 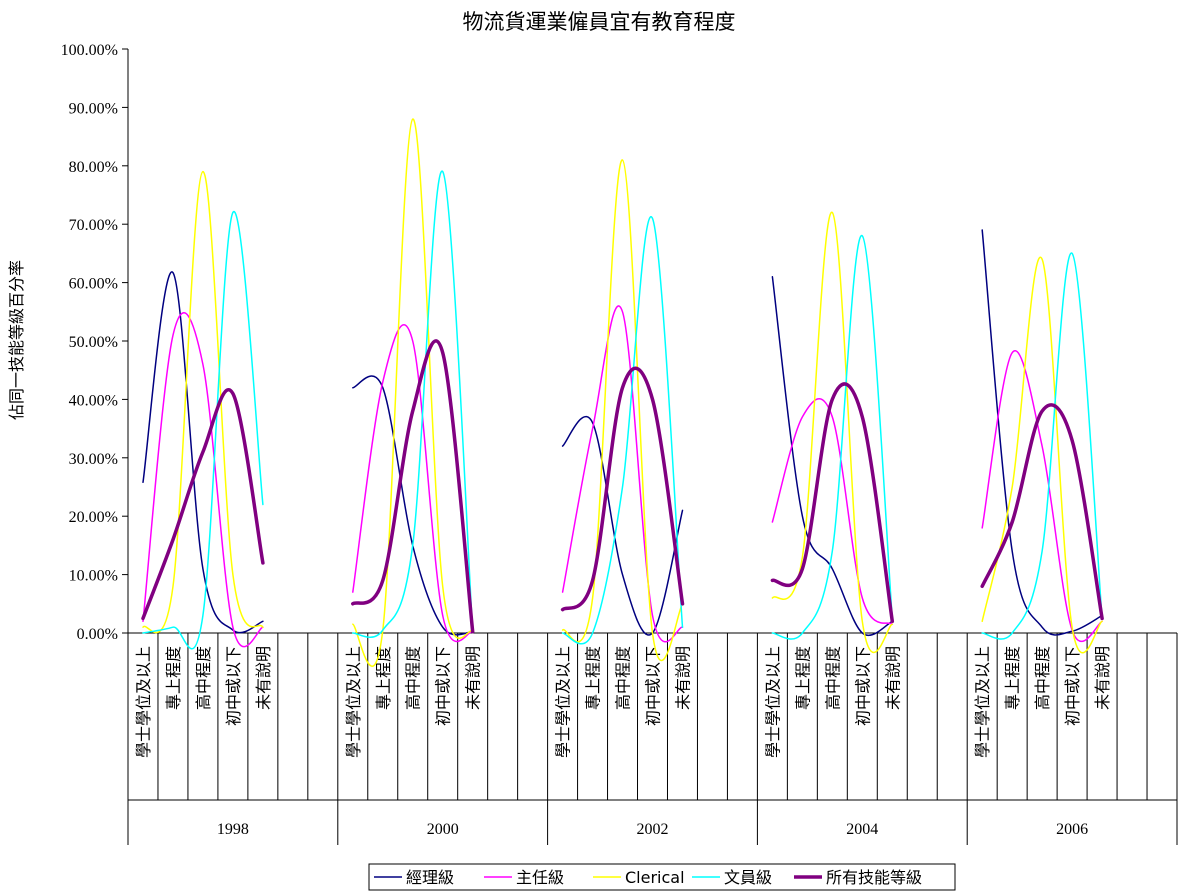 I want to click on y-tick-label: 40.00%, so click(x=93, y=400).